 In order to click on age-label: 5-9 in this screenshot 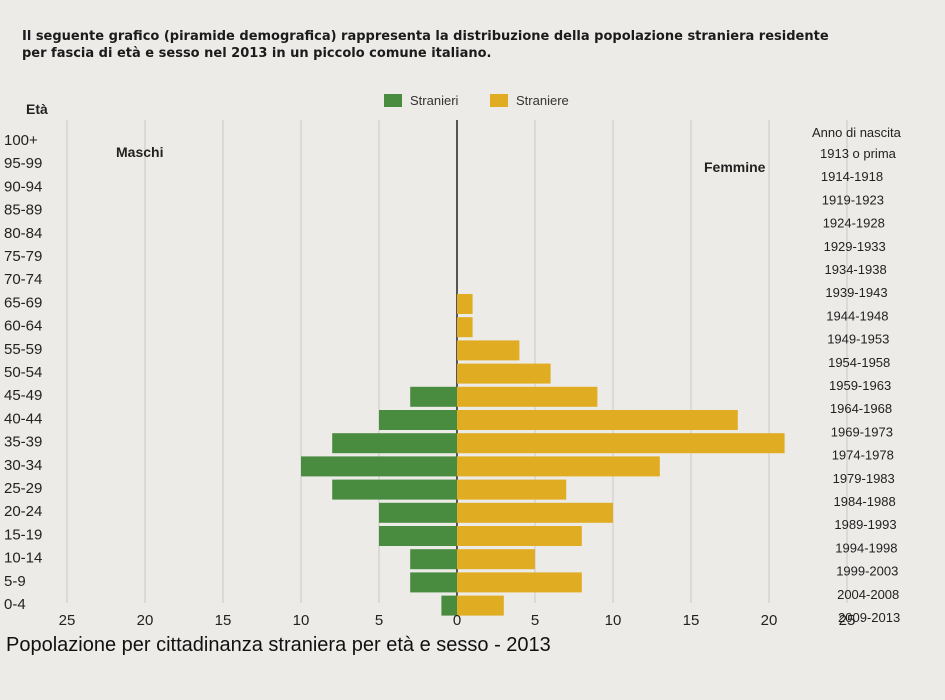, I will do `click(15, 581)`.